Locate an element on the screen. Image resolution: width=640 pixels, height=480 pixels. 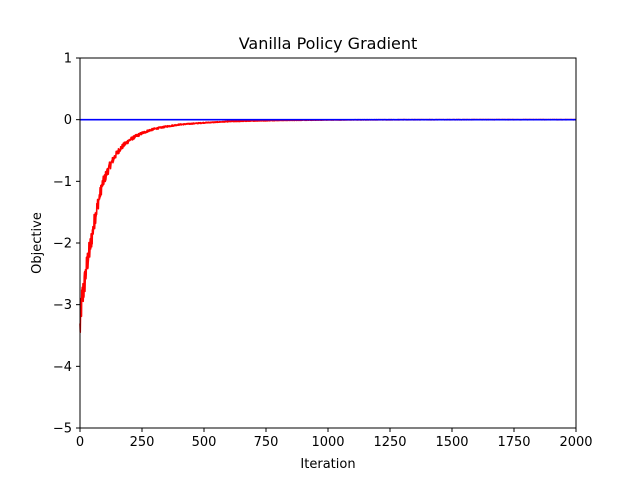
y-tick-label: −4 is located at coordinates (62, 367).